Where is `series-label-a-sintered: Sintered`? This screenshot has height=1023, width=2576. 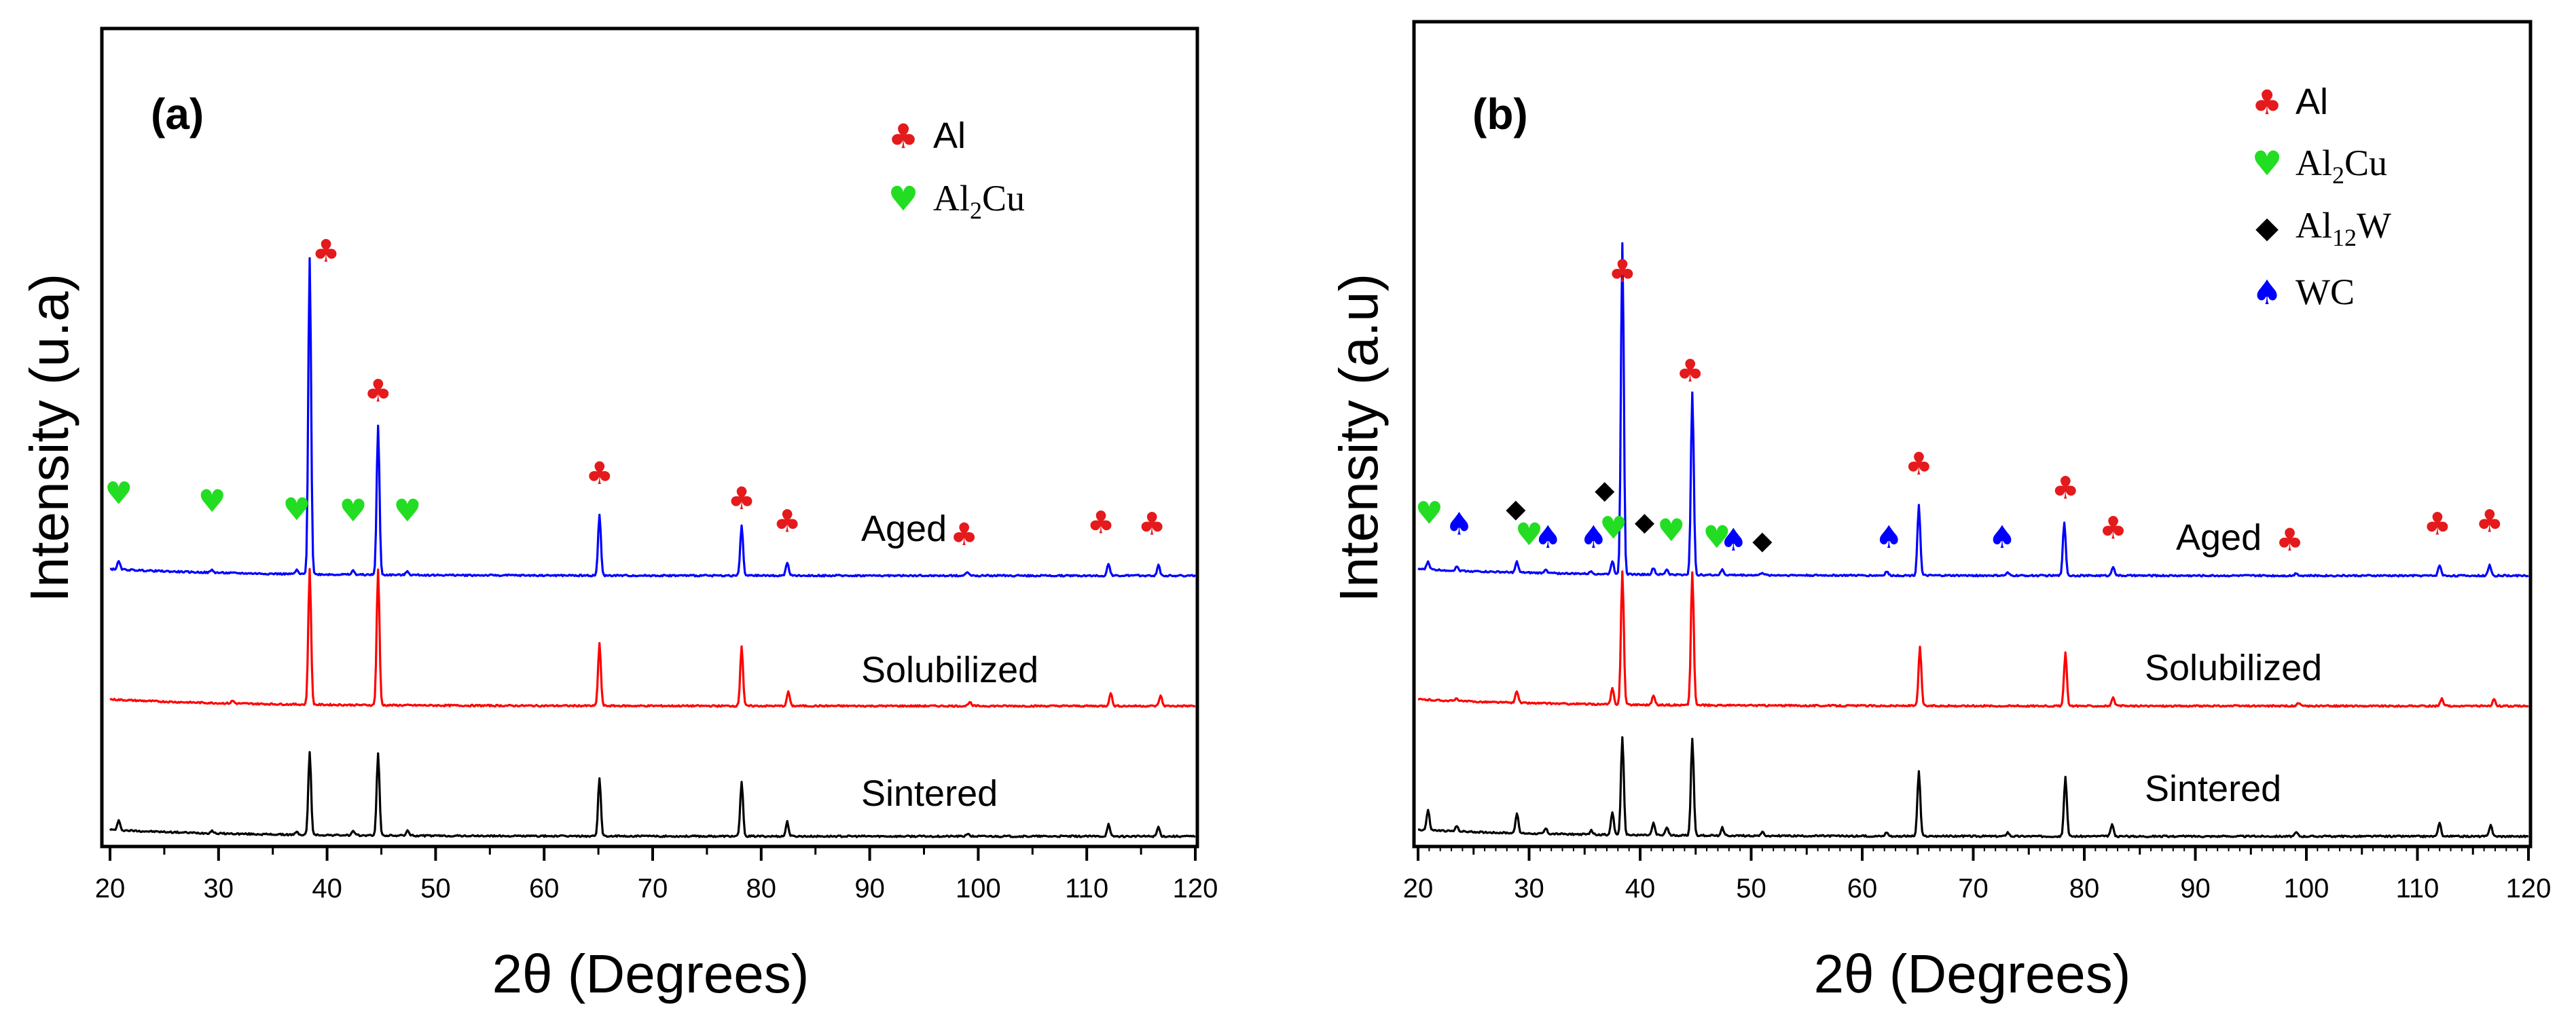
series-label-a-sintered: Sintered is located at coordinates (930, 793).